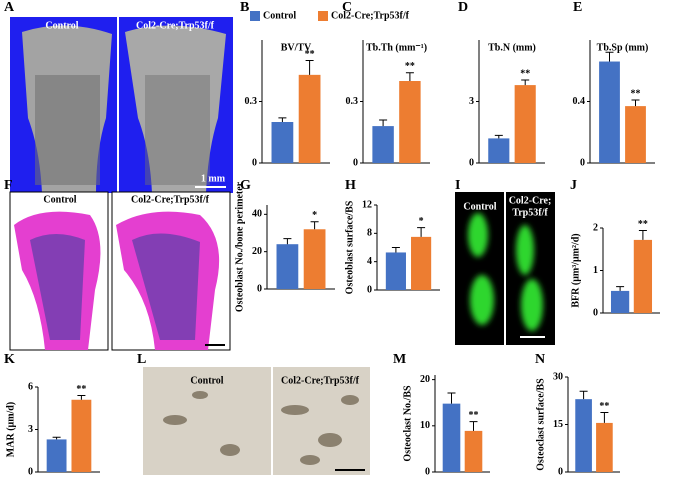 The width and height of the screenshot is (673, 504). What do you see at coordinates (540, 424) in the screenshot?
I see `y-axis-label: Osteoclast surface/BS` at bounding box center [540, 424].